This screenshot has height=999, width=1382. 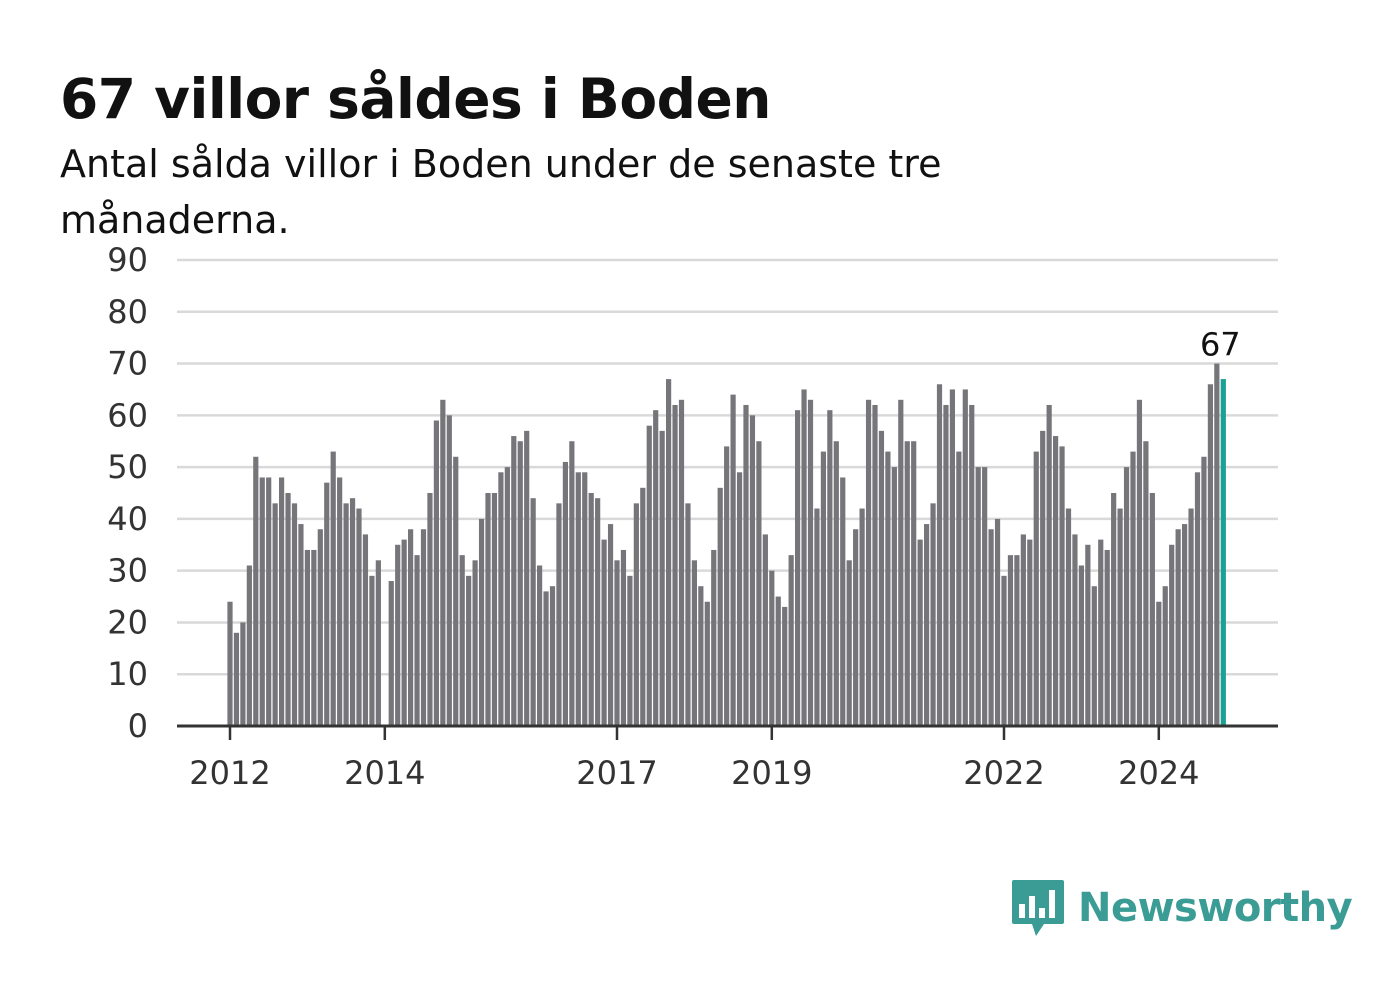 What do you see at coordinates (127, 519) in the screenshot?
I see `y-tick-label: 40` at bounding box center [127, 519].